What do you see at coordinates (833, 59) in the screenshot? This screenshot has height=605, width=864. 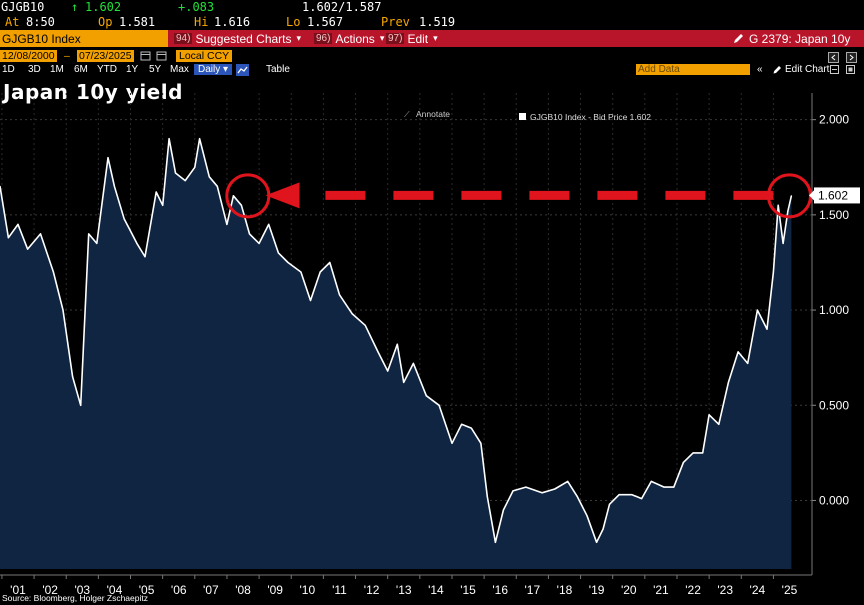 I see `back-icon` at bounding box center [833, 59].